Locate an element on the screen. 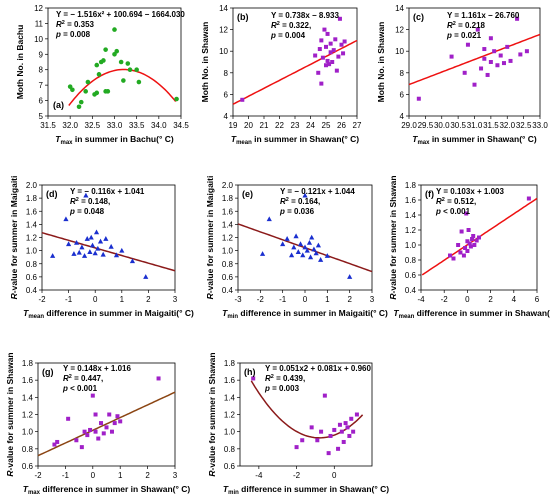  r-squared-line: R2 = 0.439, is located at coordinates (285, 378).